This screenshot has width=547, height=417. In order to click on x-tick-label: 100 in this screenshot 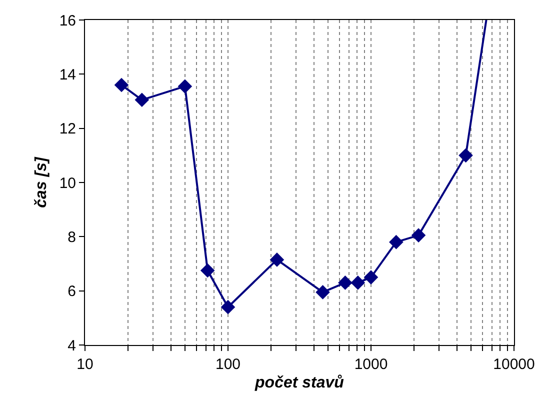, I will do `click(228, 364)`.